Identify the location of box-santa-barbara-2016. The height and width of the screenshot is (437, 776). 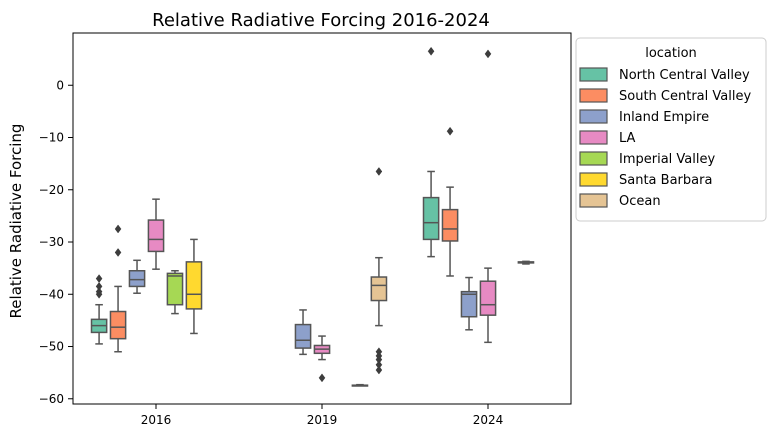
(194, 286).